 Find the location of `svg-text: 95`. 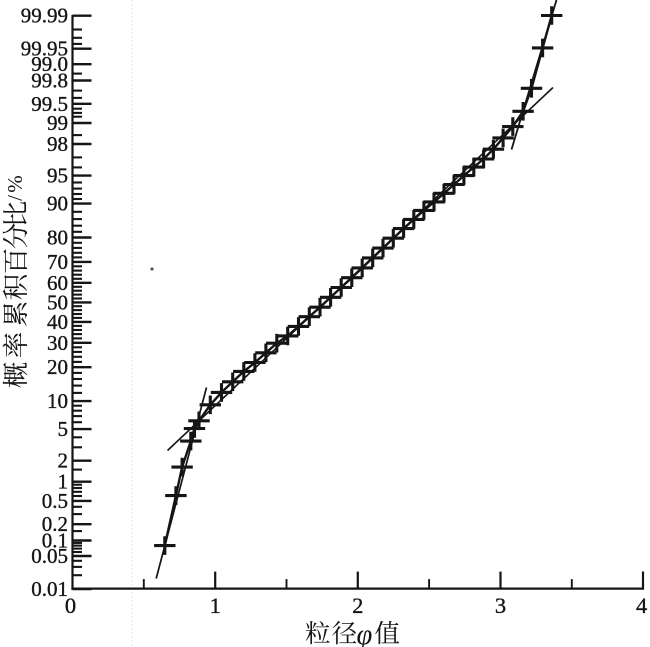

svg-text: 95 is located at coordinates (57, 176).